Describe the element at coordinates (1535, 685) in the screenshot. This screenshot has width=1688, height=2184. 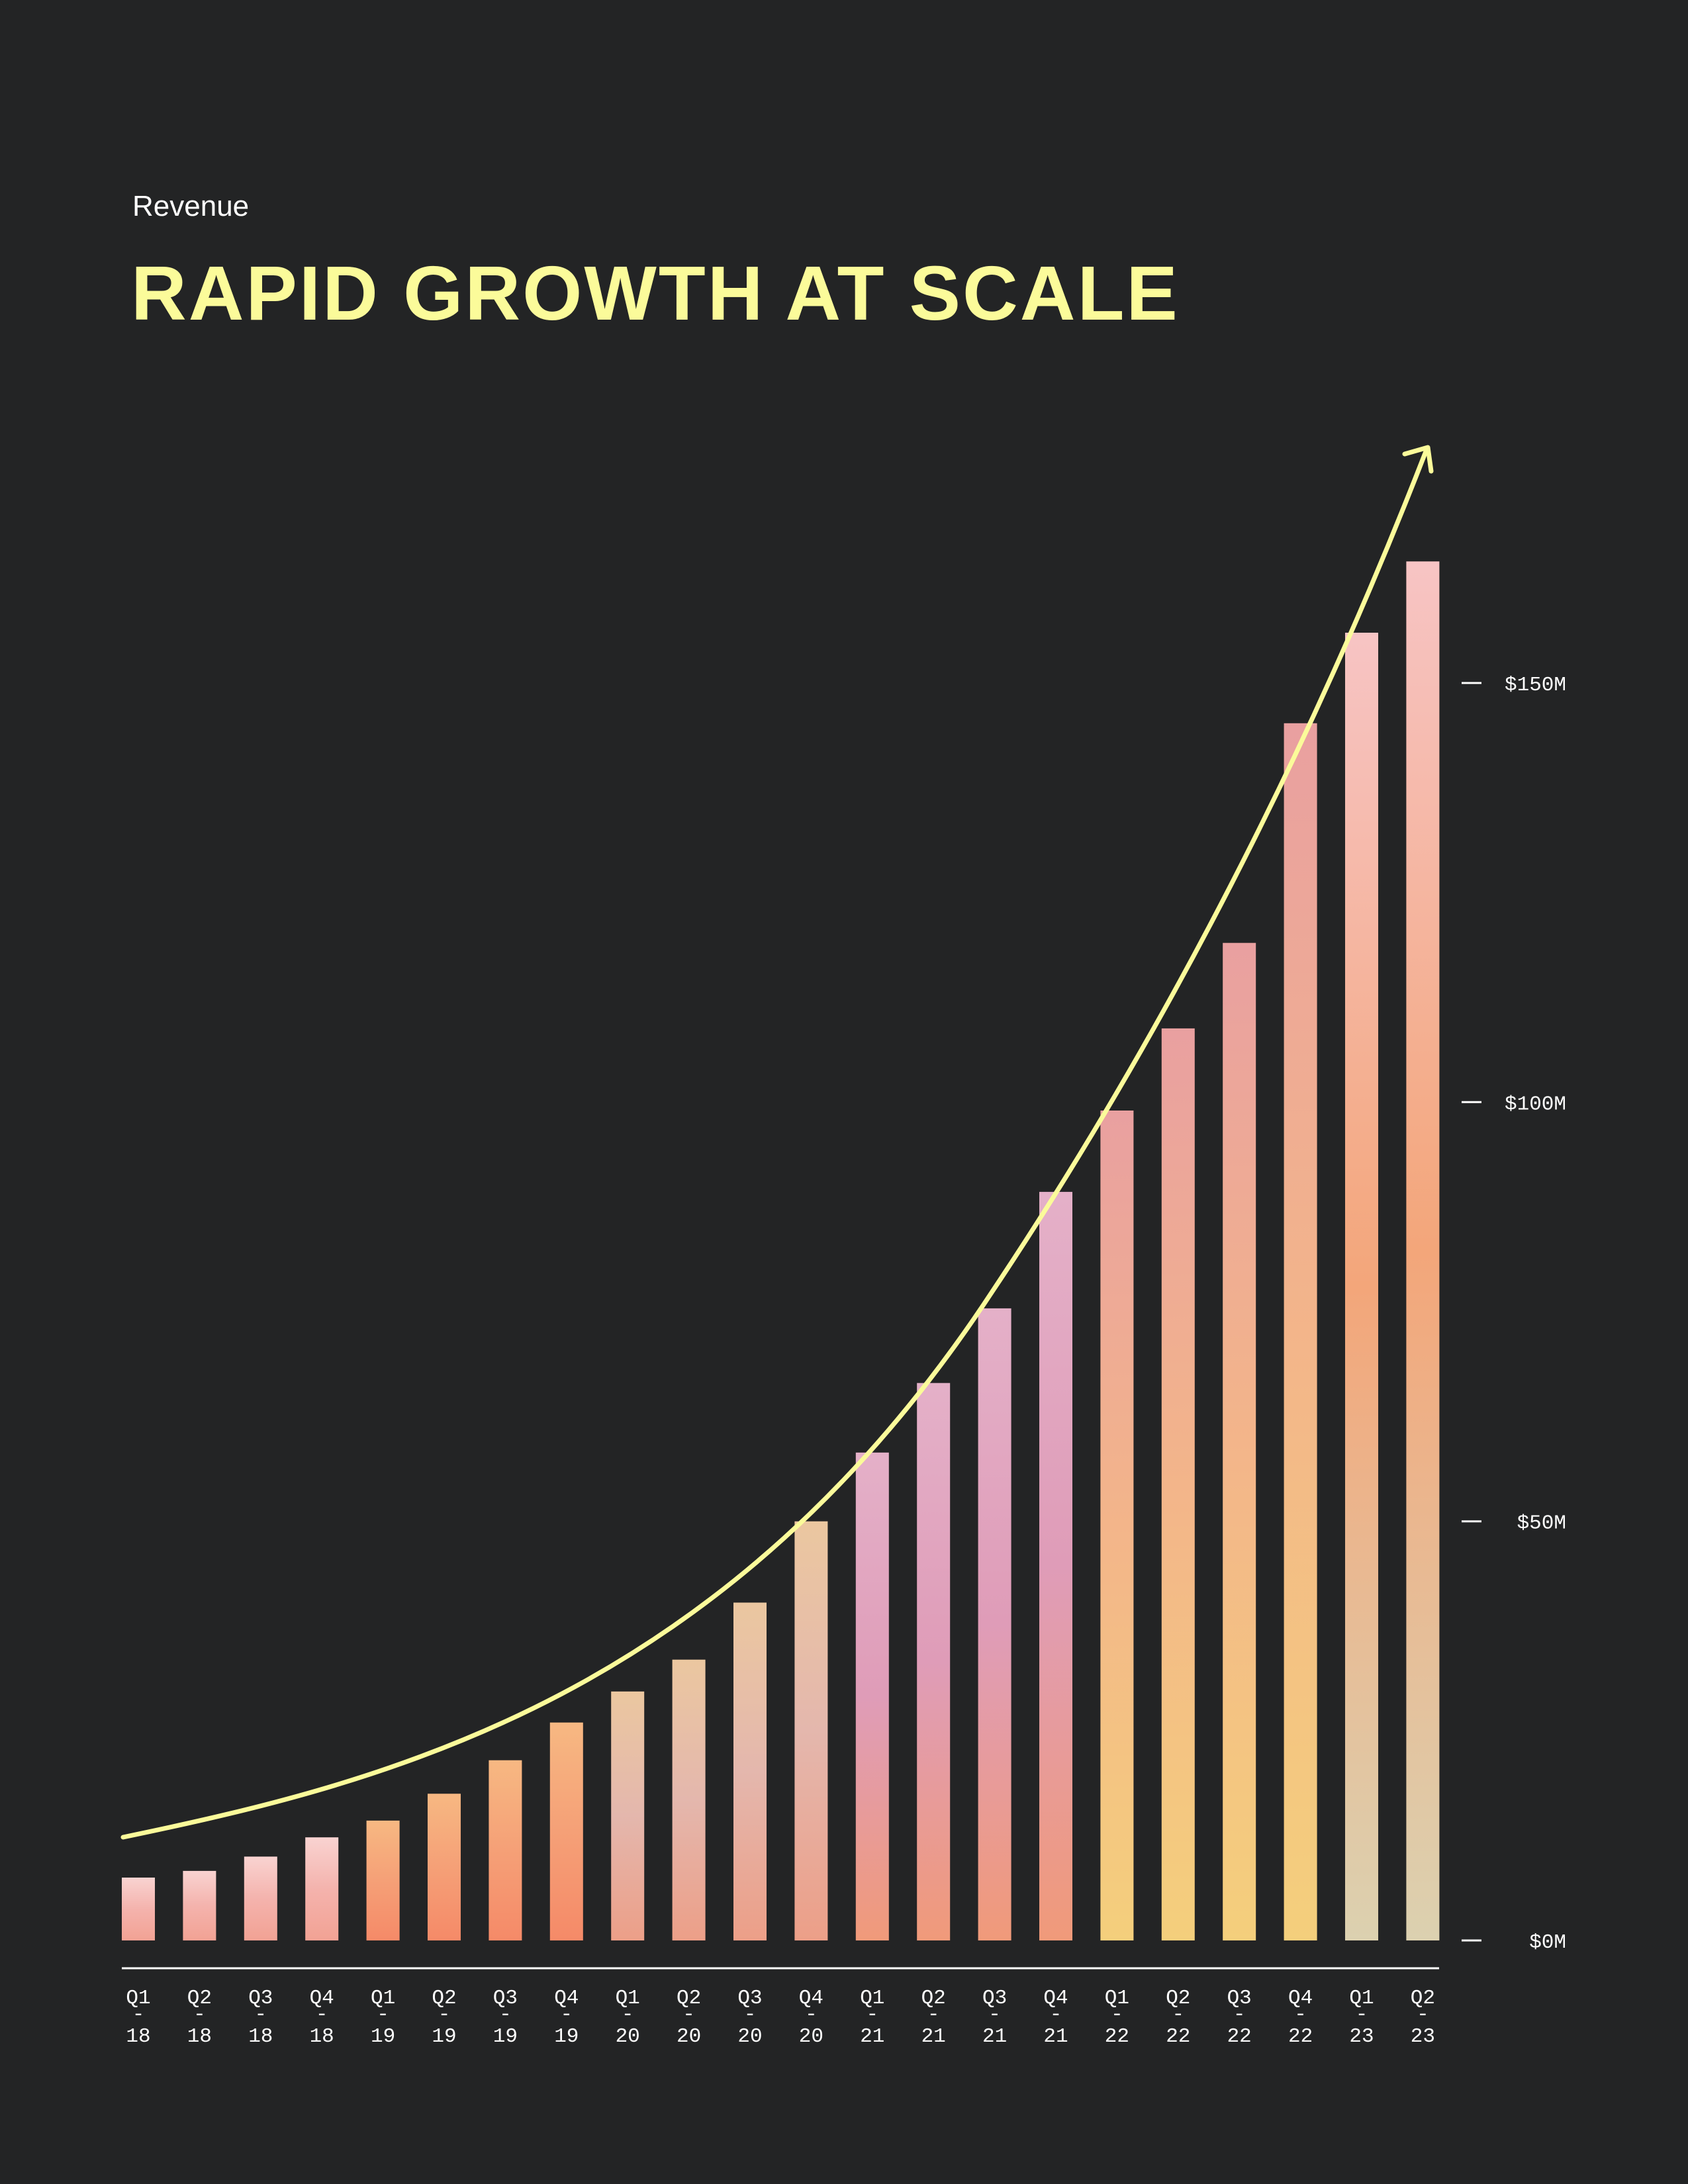
I see `y-tick-label: $150M` at that location.